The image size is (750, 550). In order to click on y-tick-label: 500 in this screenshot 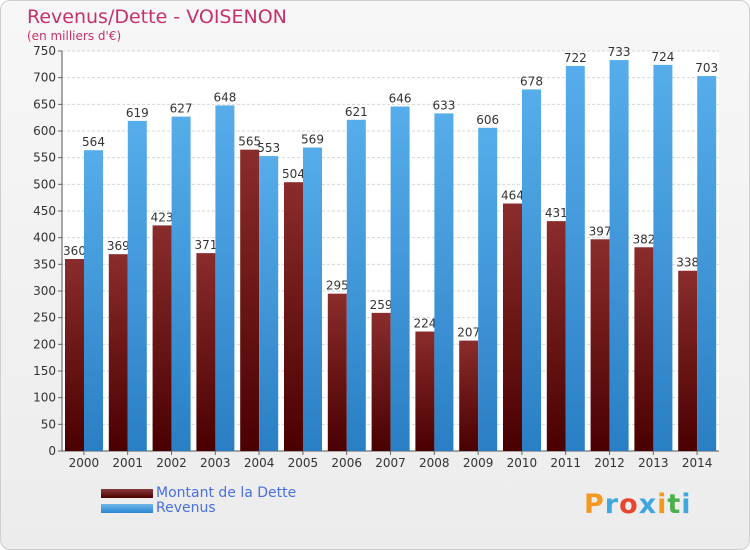, I will do `click(44, 184)`.